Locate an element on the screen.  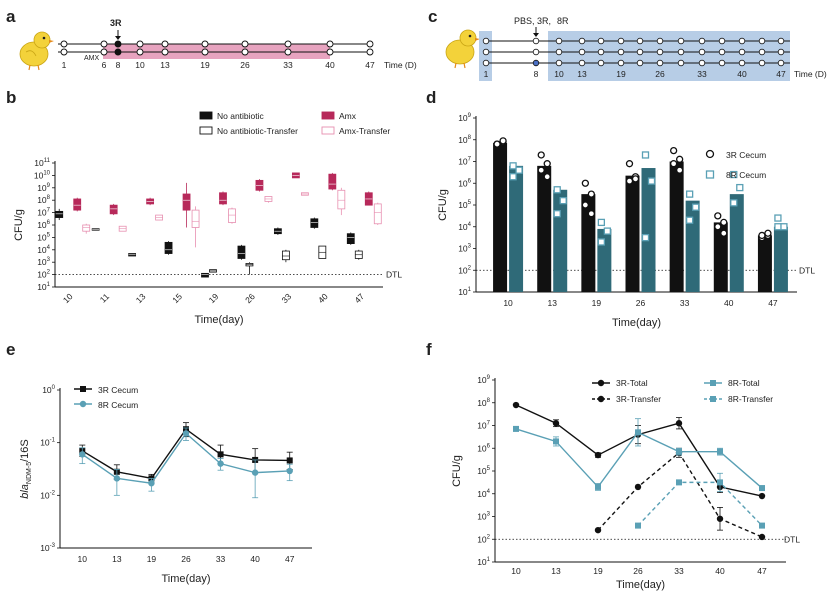
y-tick-label: 10⁹ is located at coordinates (43, 188).